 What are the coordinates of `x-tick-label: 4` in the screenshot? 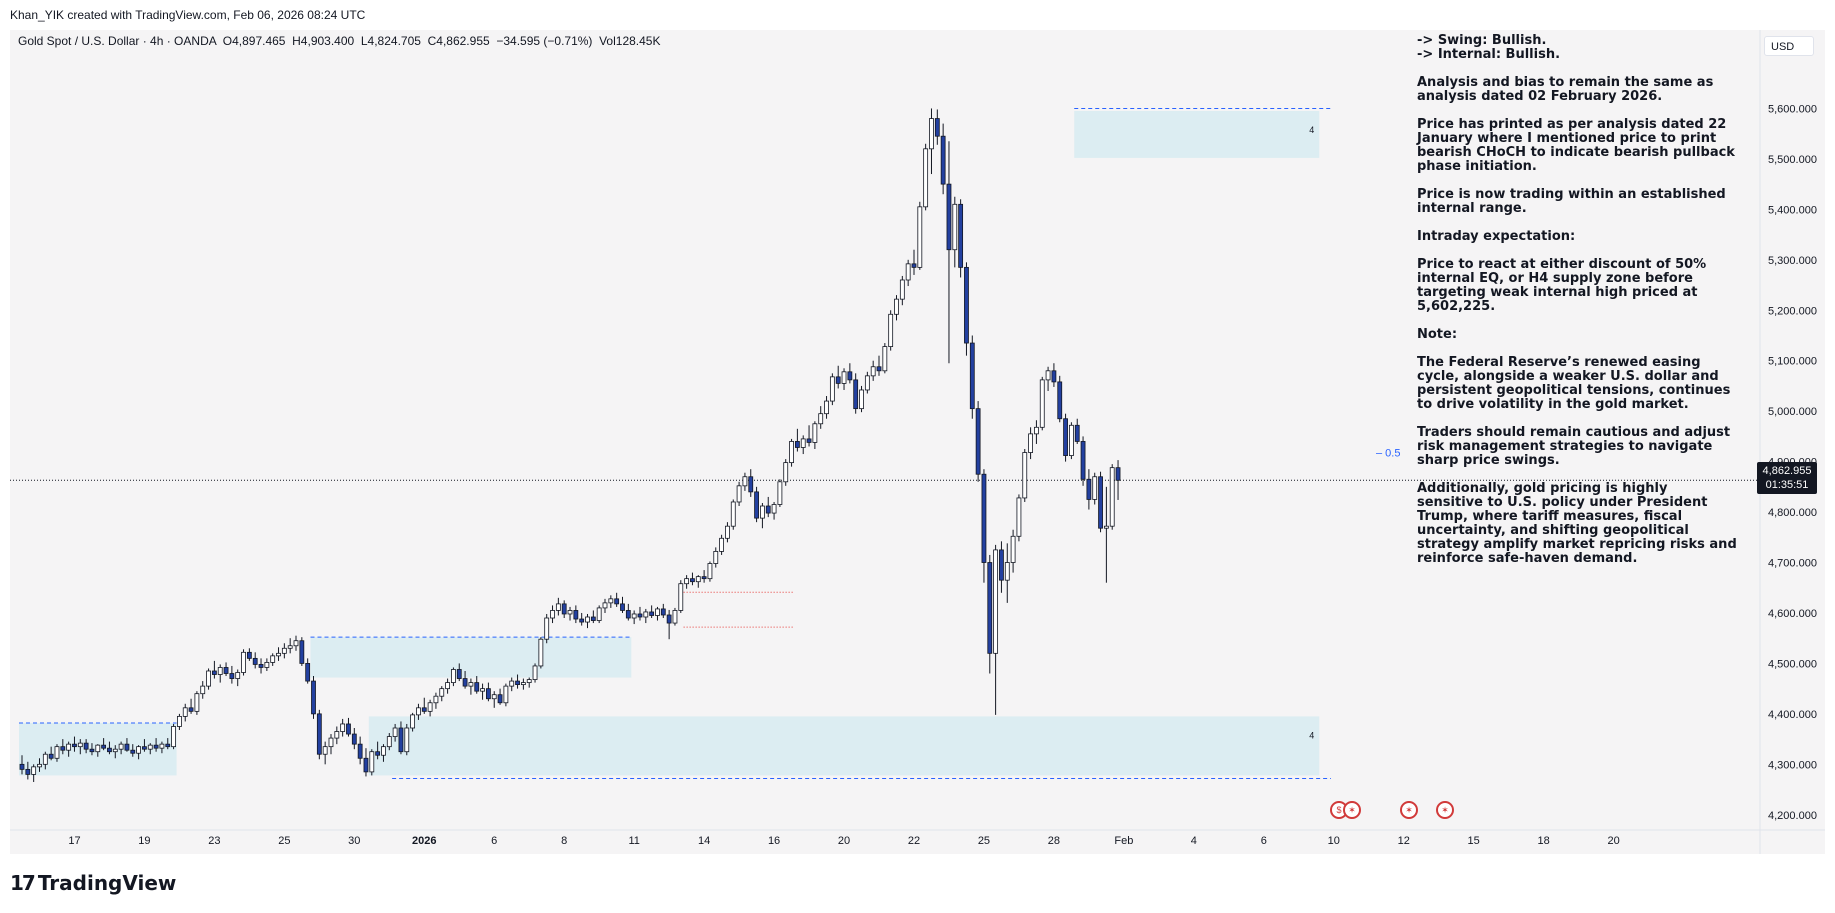 It's located at (1194, 841).